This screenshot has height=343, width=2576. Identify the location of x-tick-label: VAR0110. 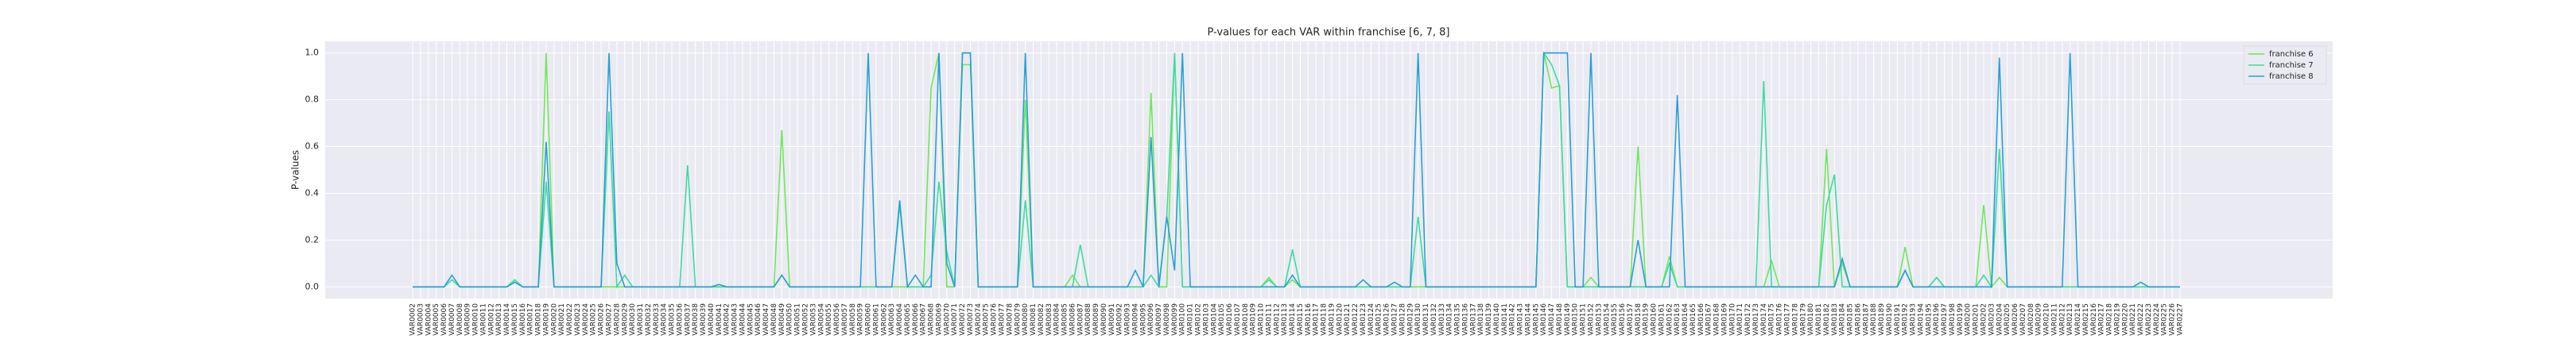
(1262, 320).